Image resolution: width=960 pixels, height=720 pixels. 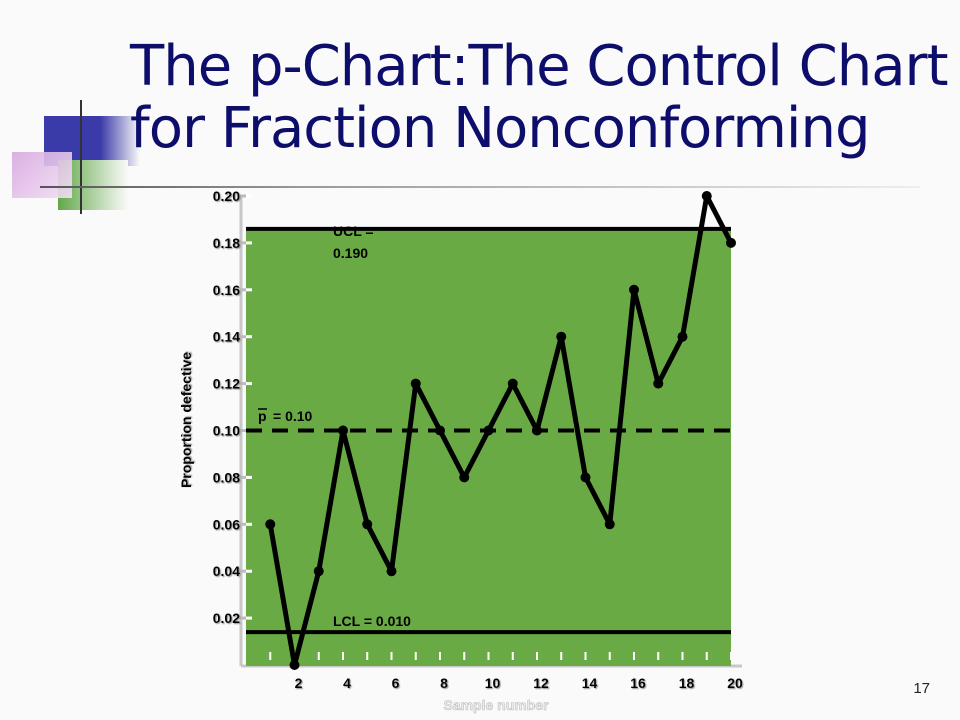 What do you see at coordinates (735, 683) in the screenshot?
I see `x-tick-label: 20` at bounding box center [735, 683].